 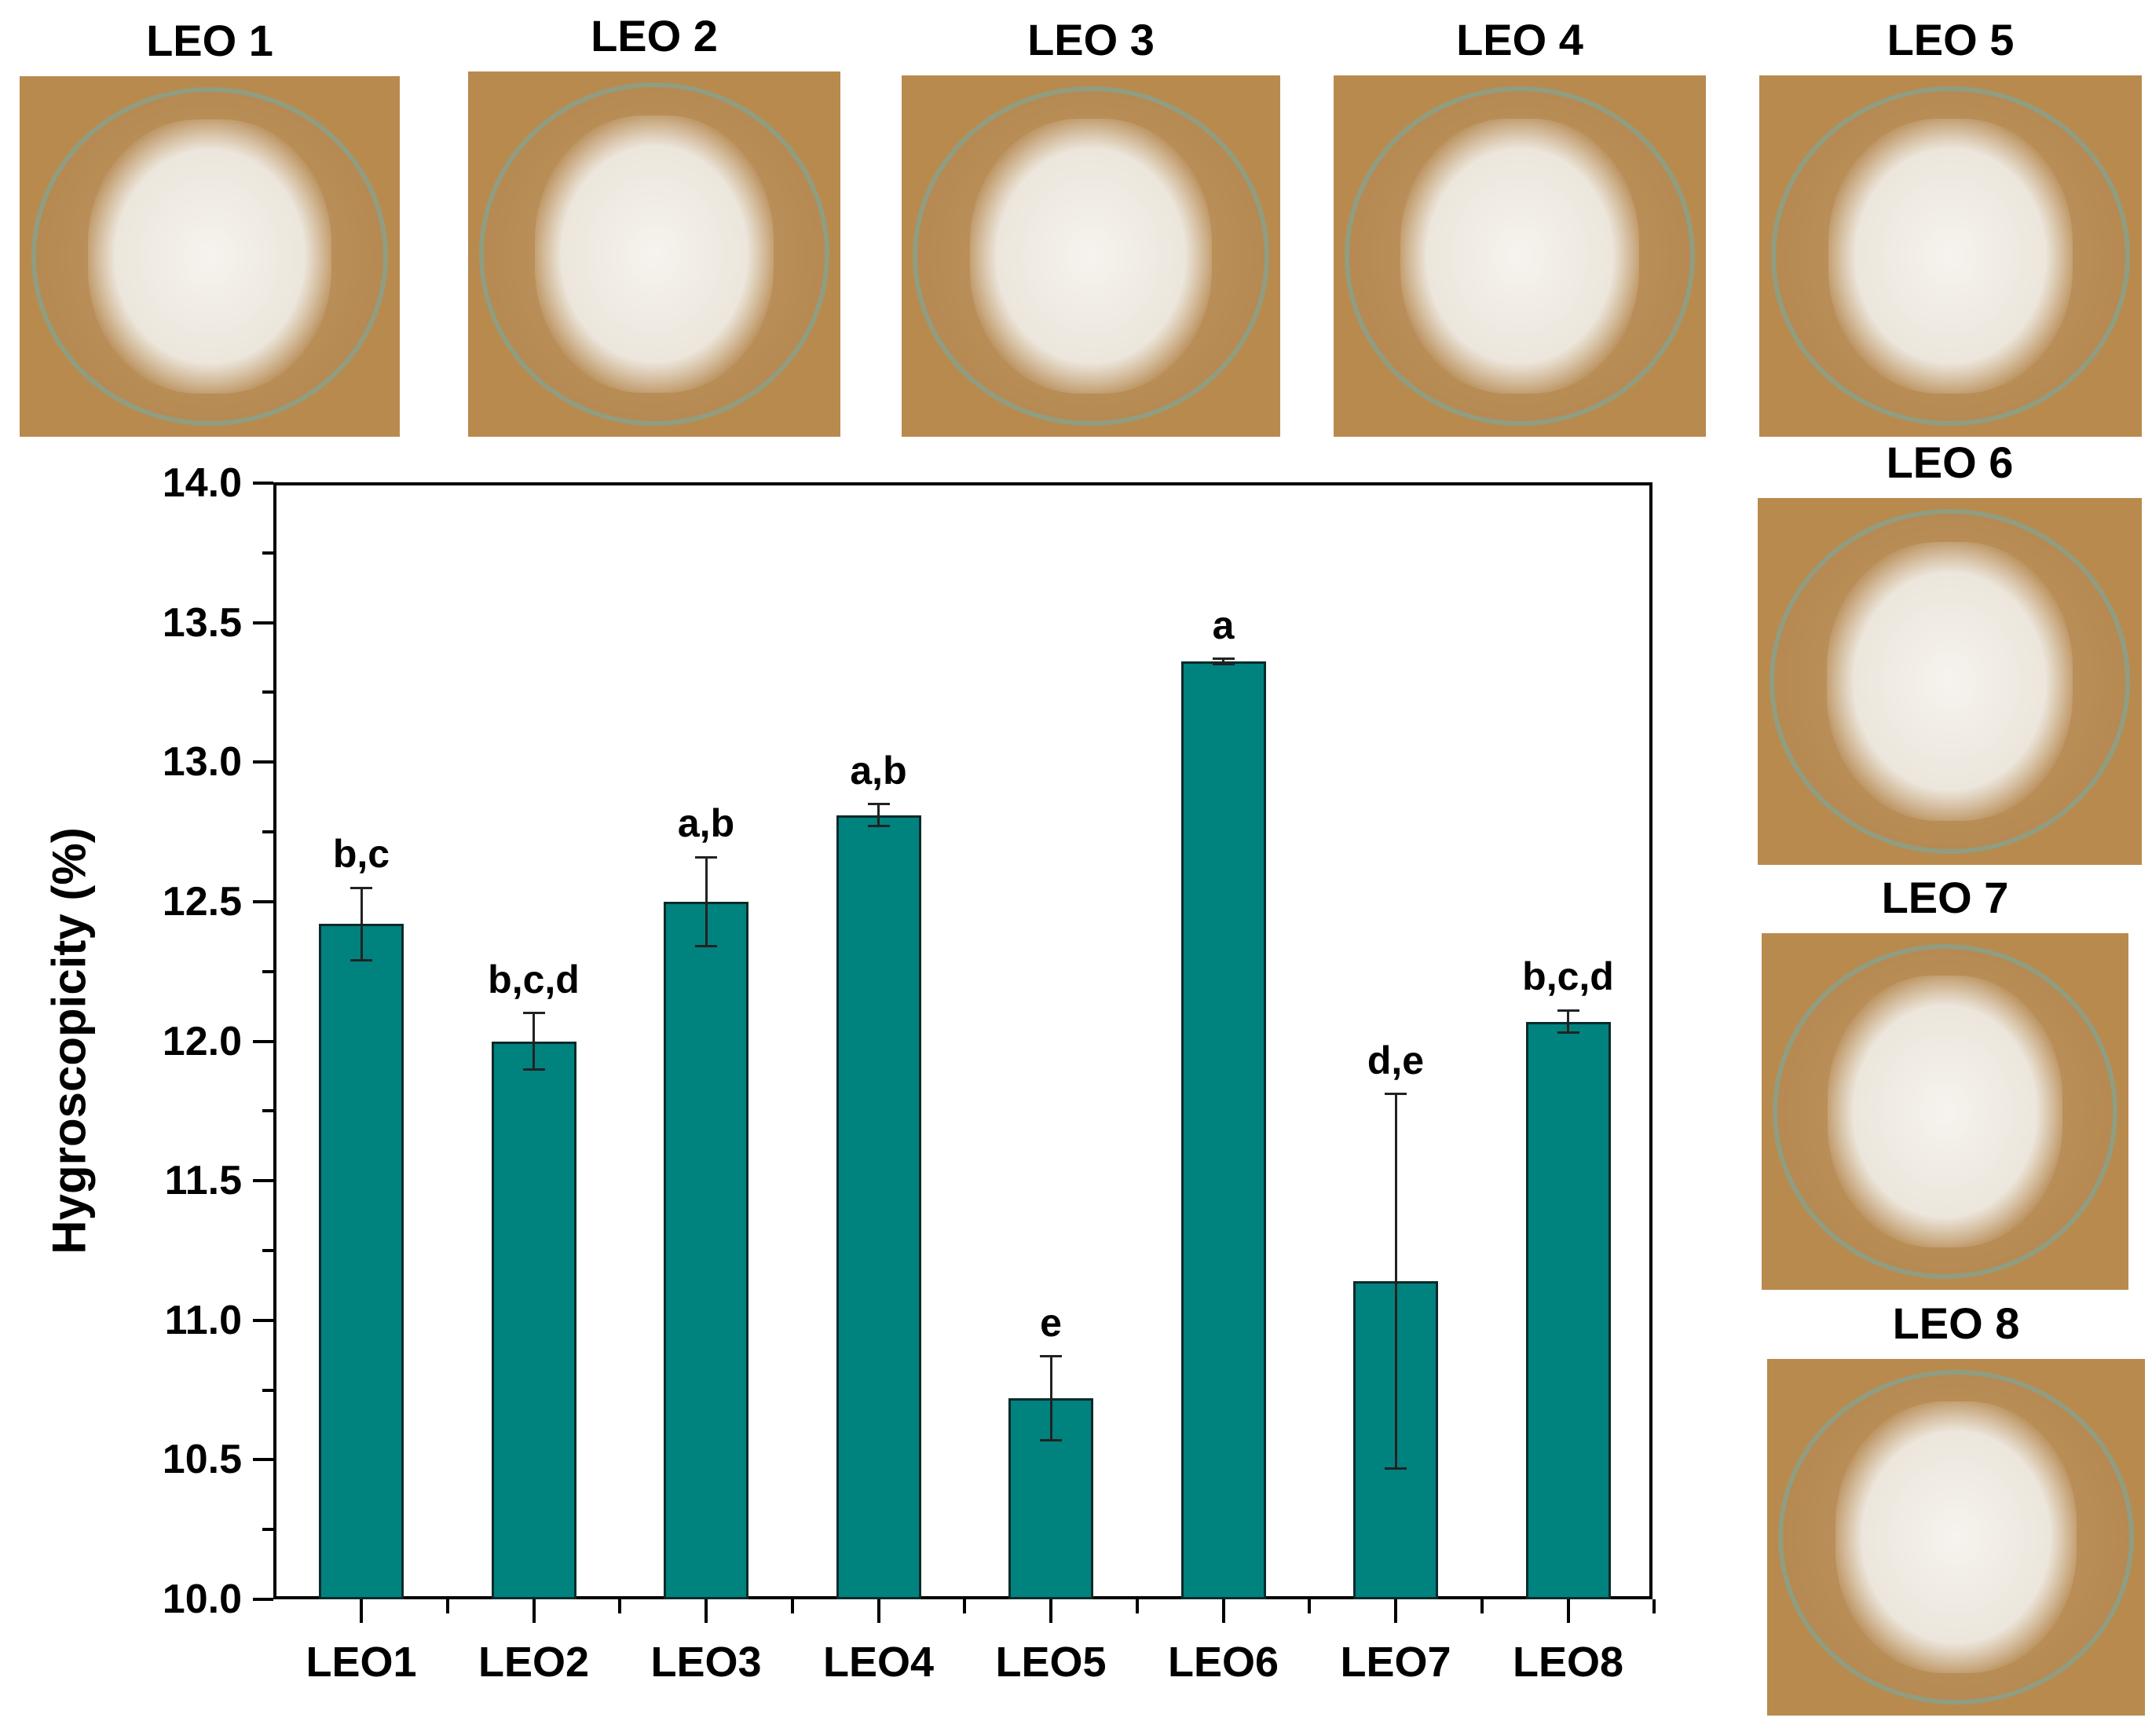 I want to click on bar-leo4, so click(x=878, y=1207).